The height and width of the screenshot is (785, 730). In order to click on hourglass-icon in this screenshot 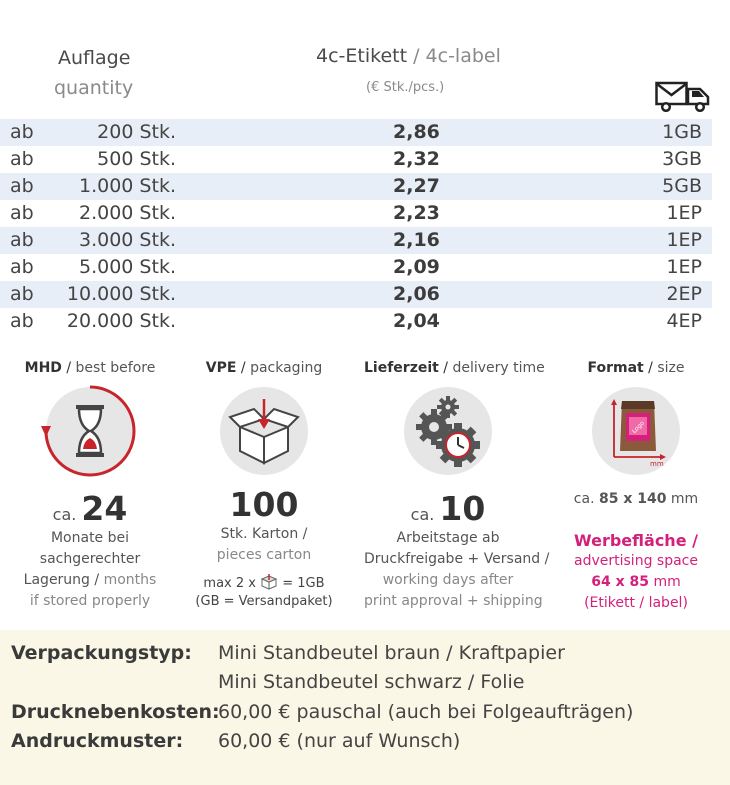, I will do `click(88, 431)`.